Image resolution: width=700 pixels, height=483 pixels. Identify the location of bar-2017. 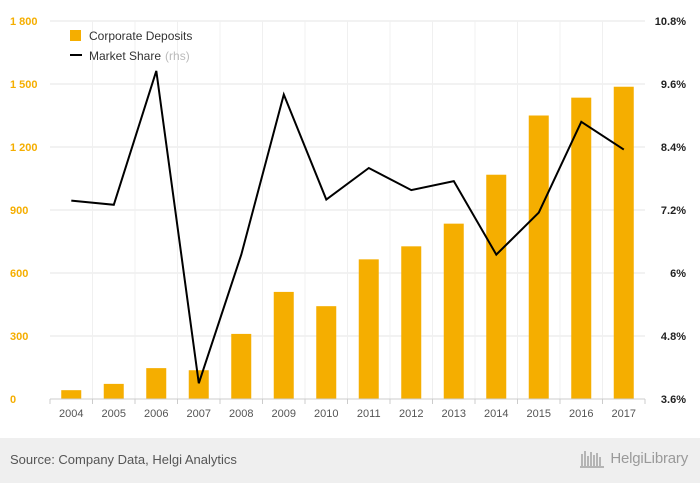
(623, 242).